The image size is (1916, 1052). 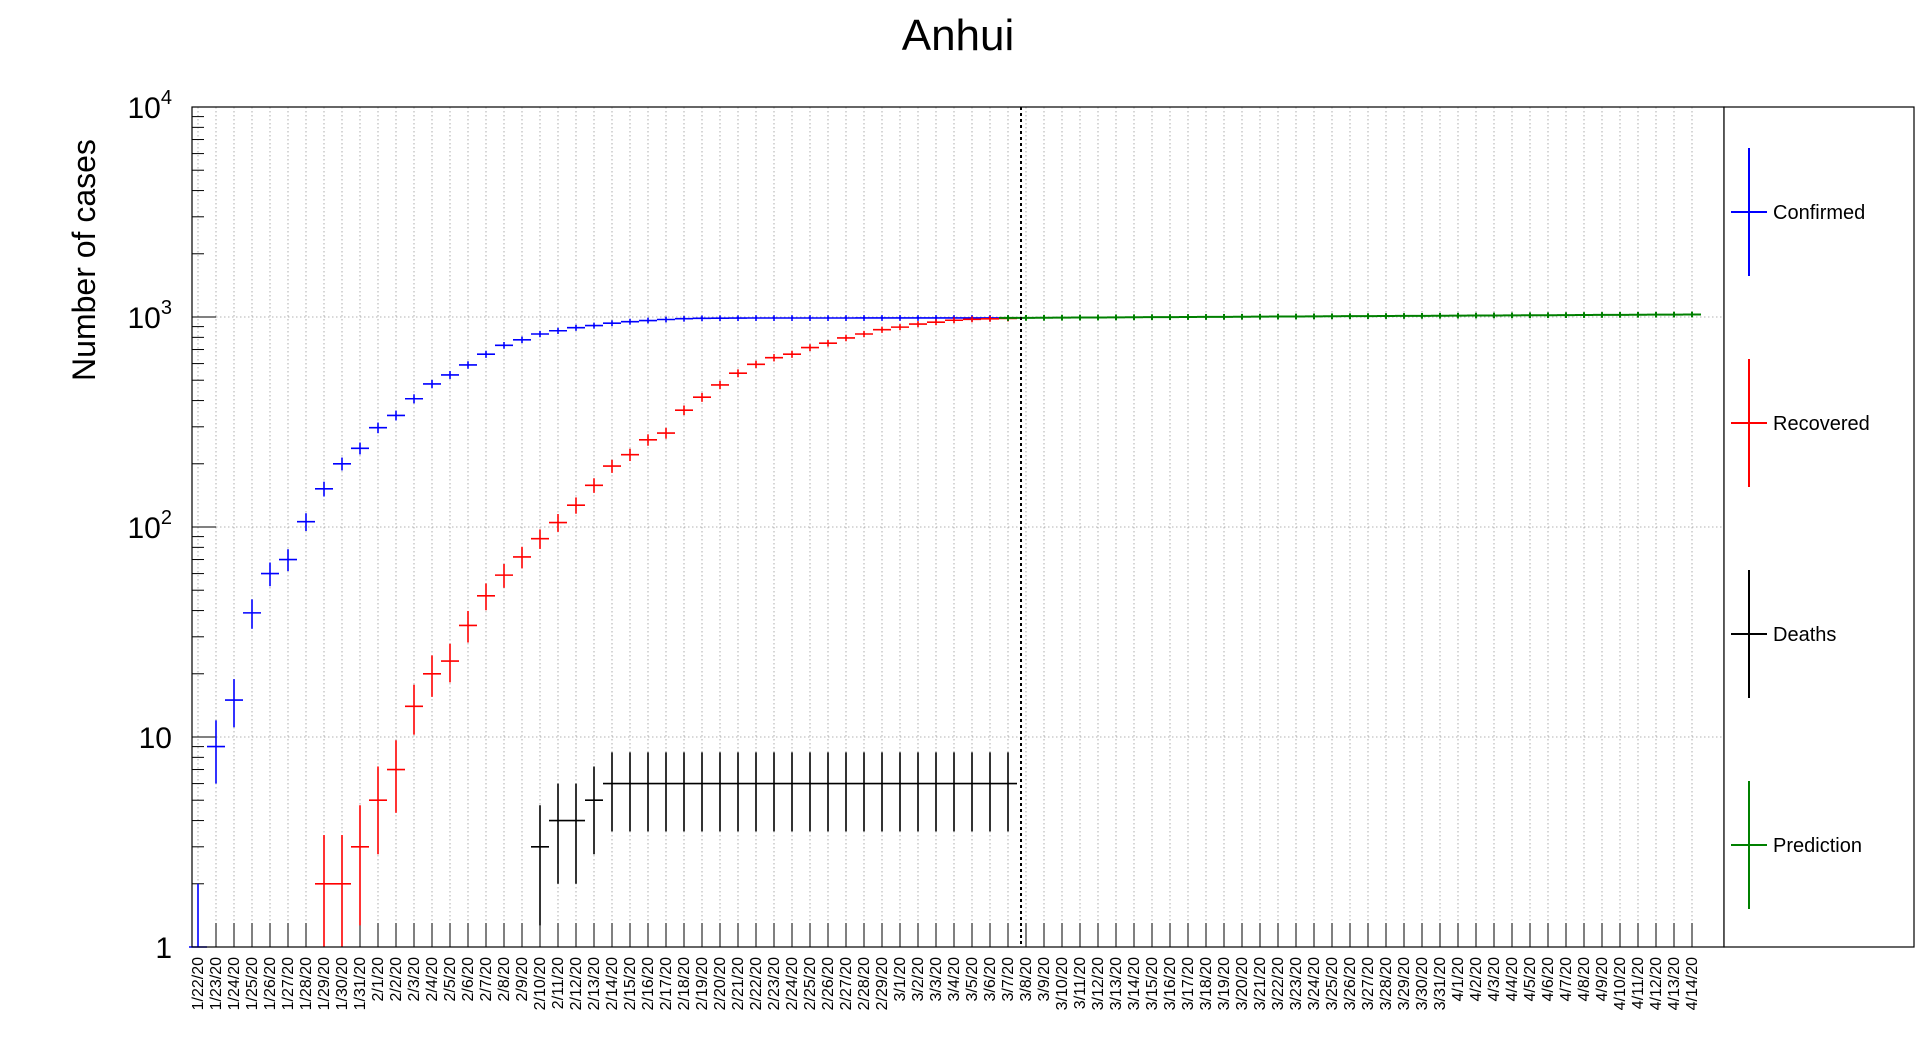 What do you see at coordinates (1008, 979) in the screenshot?
I see `x-tick-label: 3/7/20` at bounding box center [1008, 979].